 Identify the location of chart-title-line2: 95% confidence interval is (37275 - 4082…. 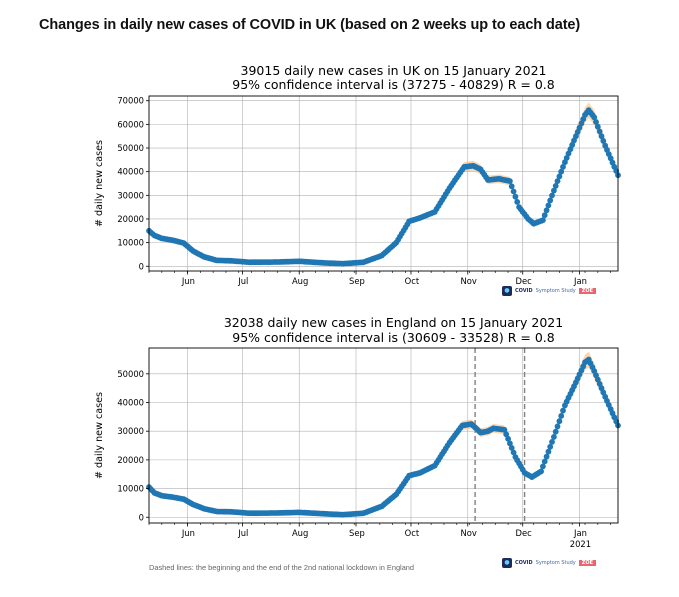
(393, 84).